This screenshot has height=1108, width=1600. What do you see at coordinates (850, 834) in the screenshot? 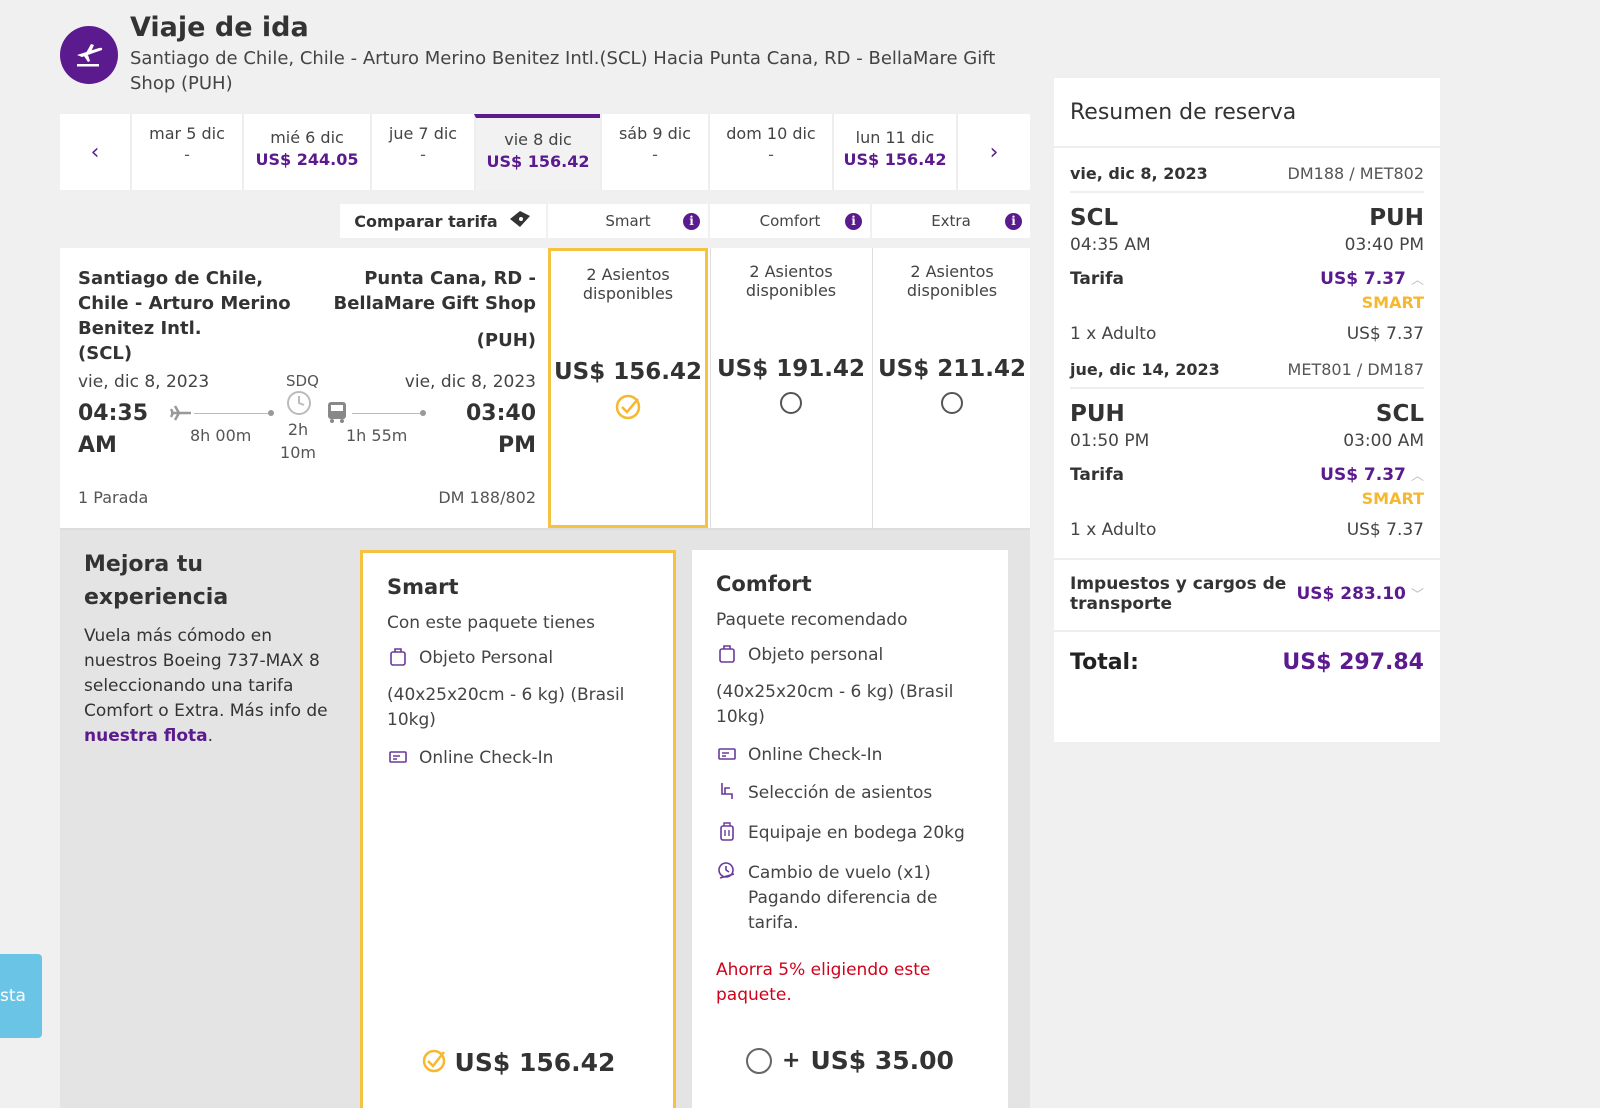
I see `package-item: Equipaje en bodega 20kg` at bounding box center [850, 834].